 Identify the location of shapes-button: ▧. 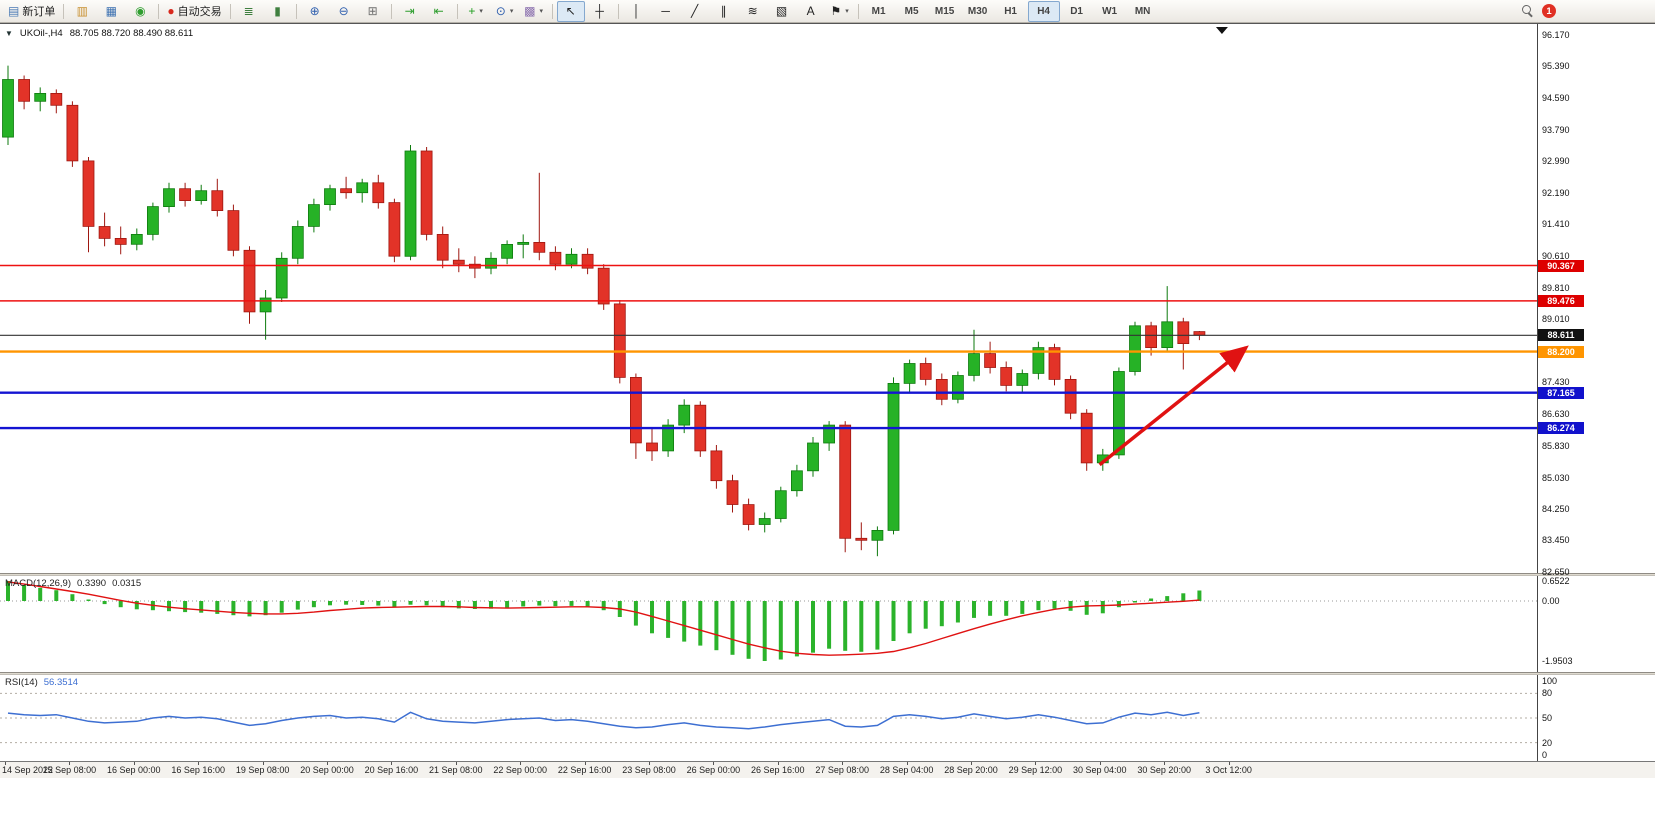
(782, 11).